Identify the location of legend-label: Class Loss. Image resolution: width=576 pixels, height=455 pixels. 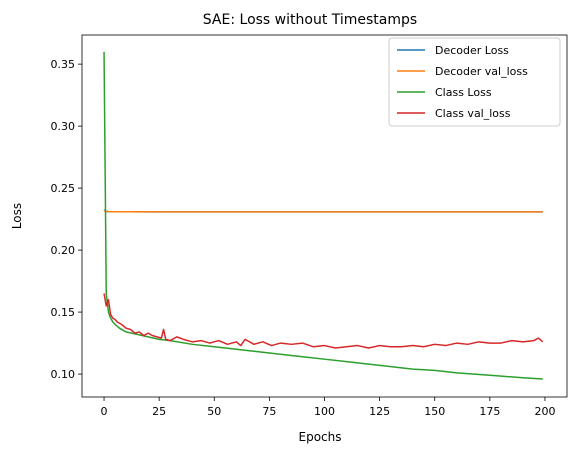
(463, 92).